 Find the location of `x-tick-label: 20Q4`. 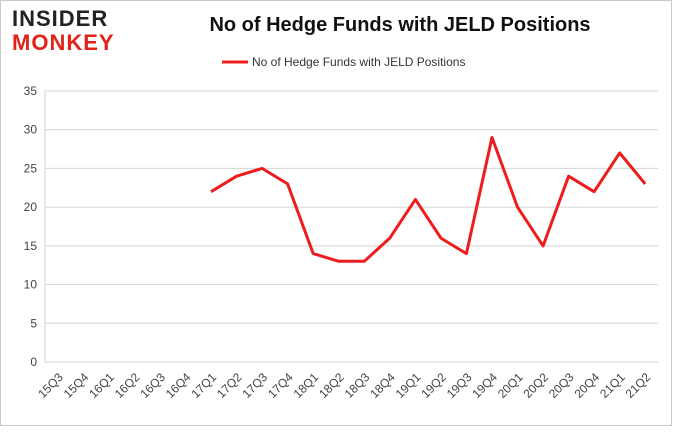

x-tick-label: 20Q4 is located at coordinates (587, 385).